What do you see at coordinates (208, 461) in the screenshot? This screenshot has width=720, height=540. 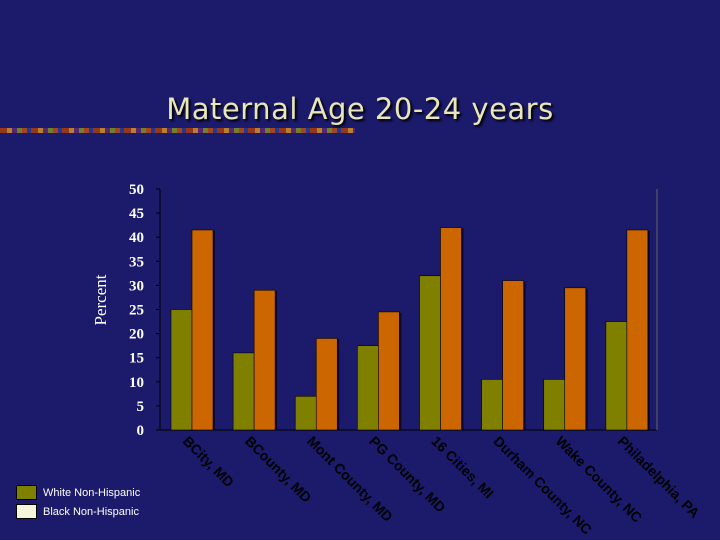 I see `x-category-label: BCity, MD` at bounding box center [208, 461].